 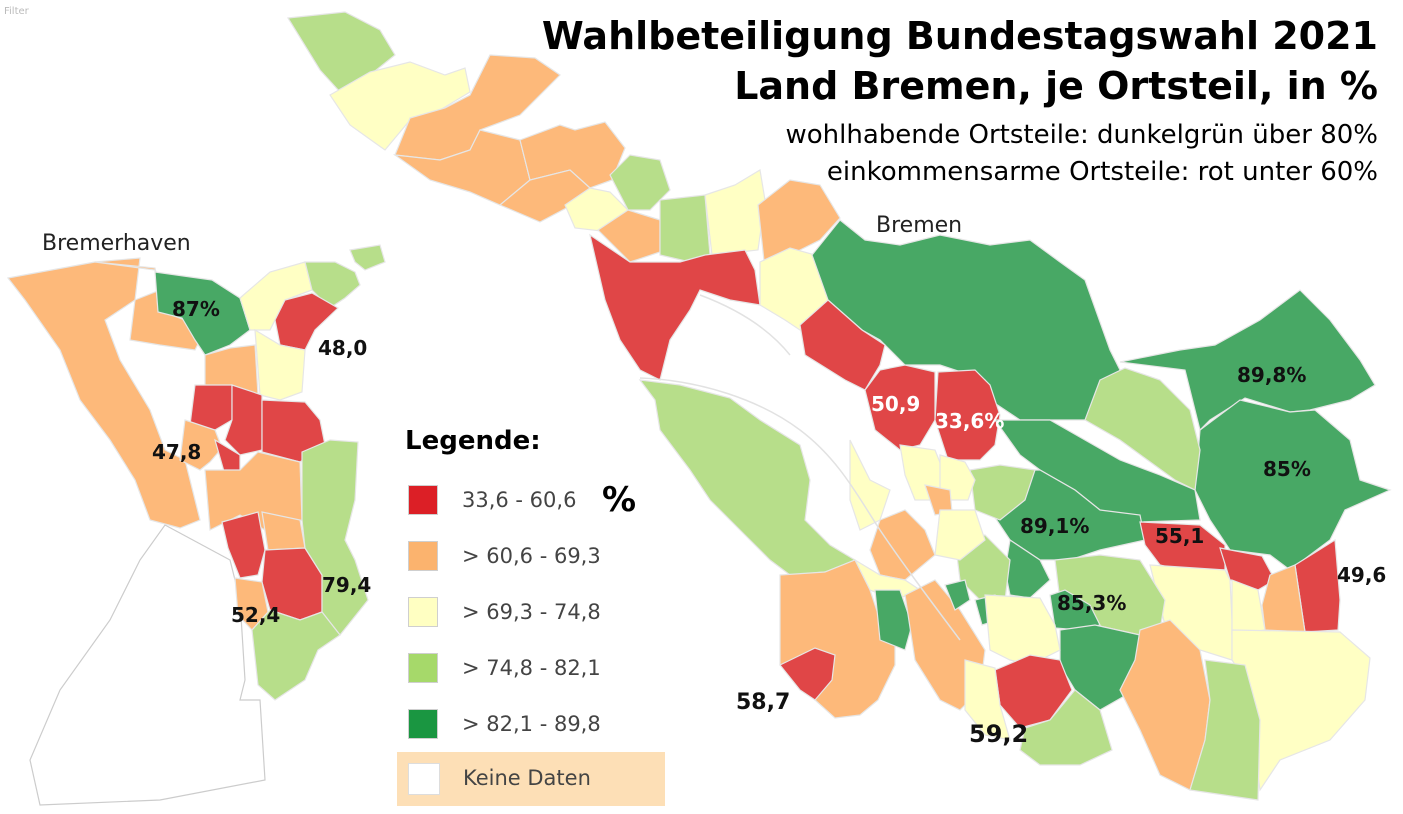 I want to click on district-hb-green-habenhausen, so click(x=1066, y=727).